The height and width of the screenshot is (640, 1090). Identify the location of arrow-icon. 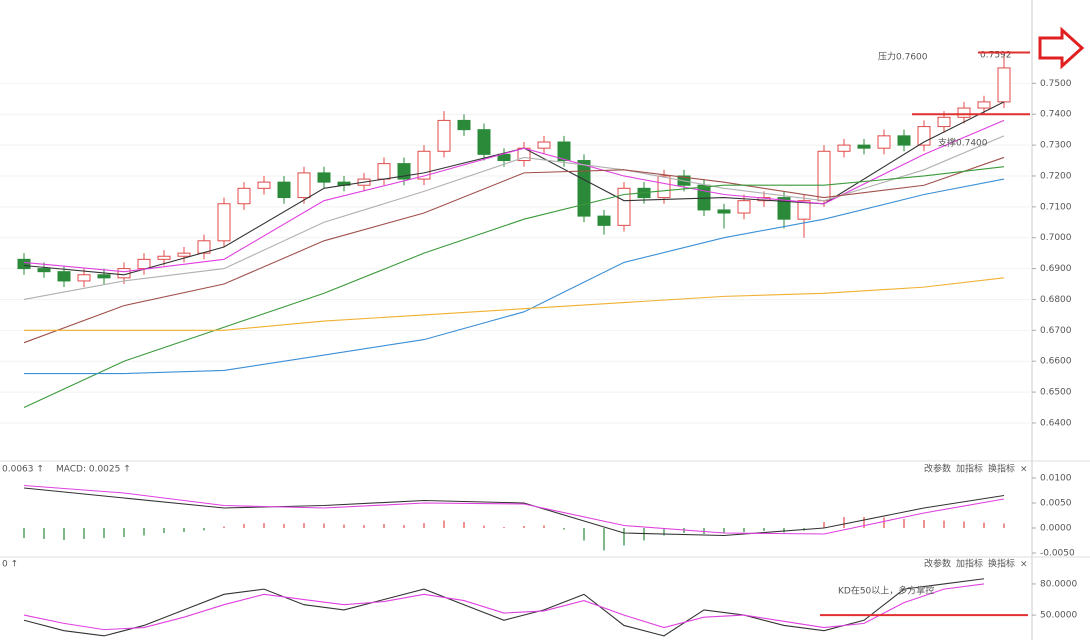
(1061, 48).